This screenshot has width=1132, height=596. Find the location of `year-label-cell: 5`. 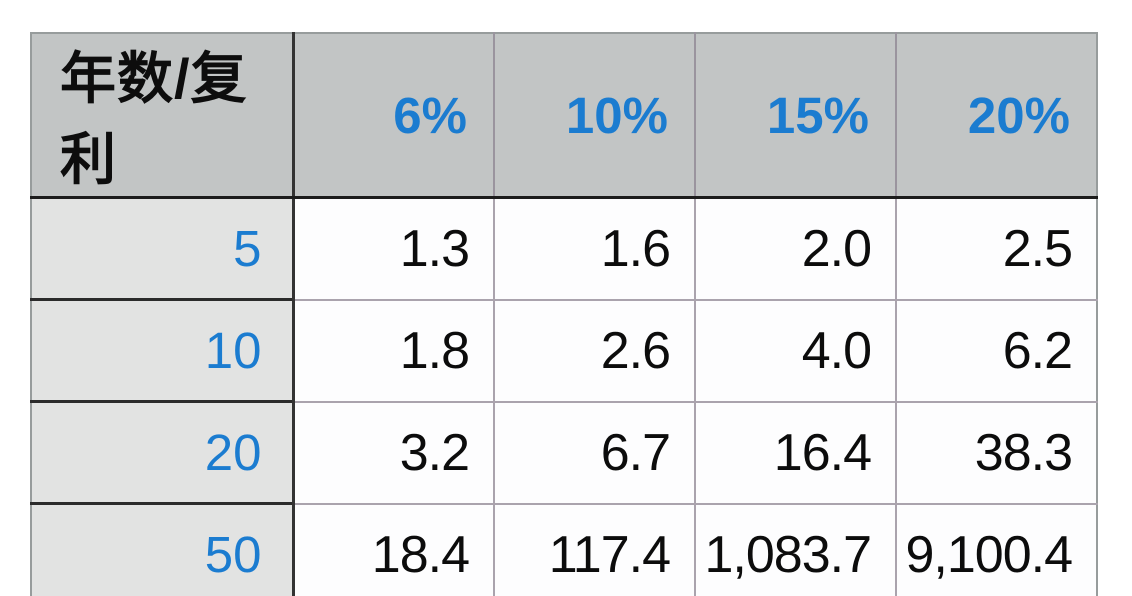

year-label-cell: 5 is located at coordinates (163, 248).